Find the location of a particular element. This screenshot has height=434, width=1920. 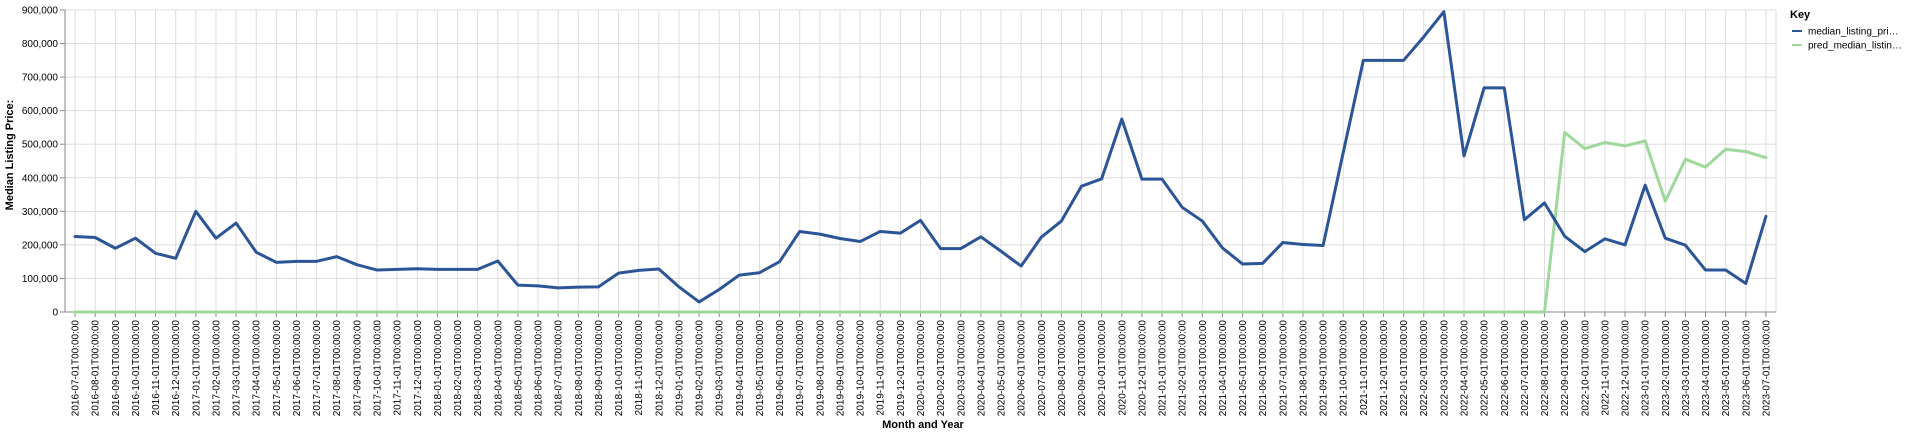

x-tick-label: 2016-10-01T00:00:00 is located at coordinates (136, 368).